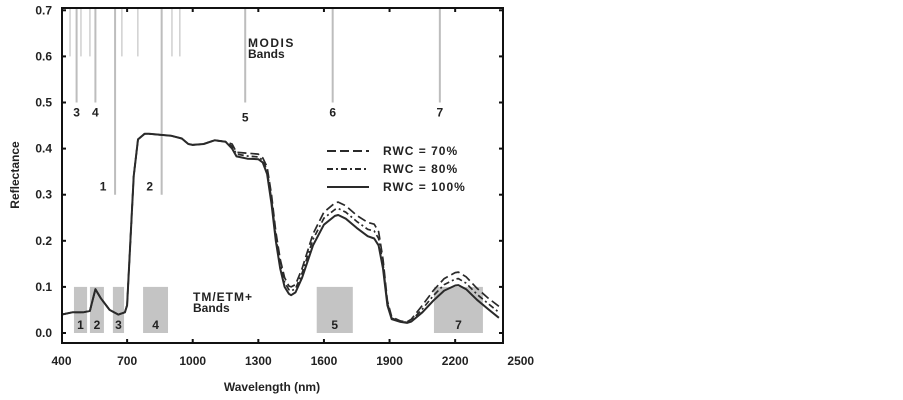  I want to click on x-tick-label: 1600, so click(324, 361).